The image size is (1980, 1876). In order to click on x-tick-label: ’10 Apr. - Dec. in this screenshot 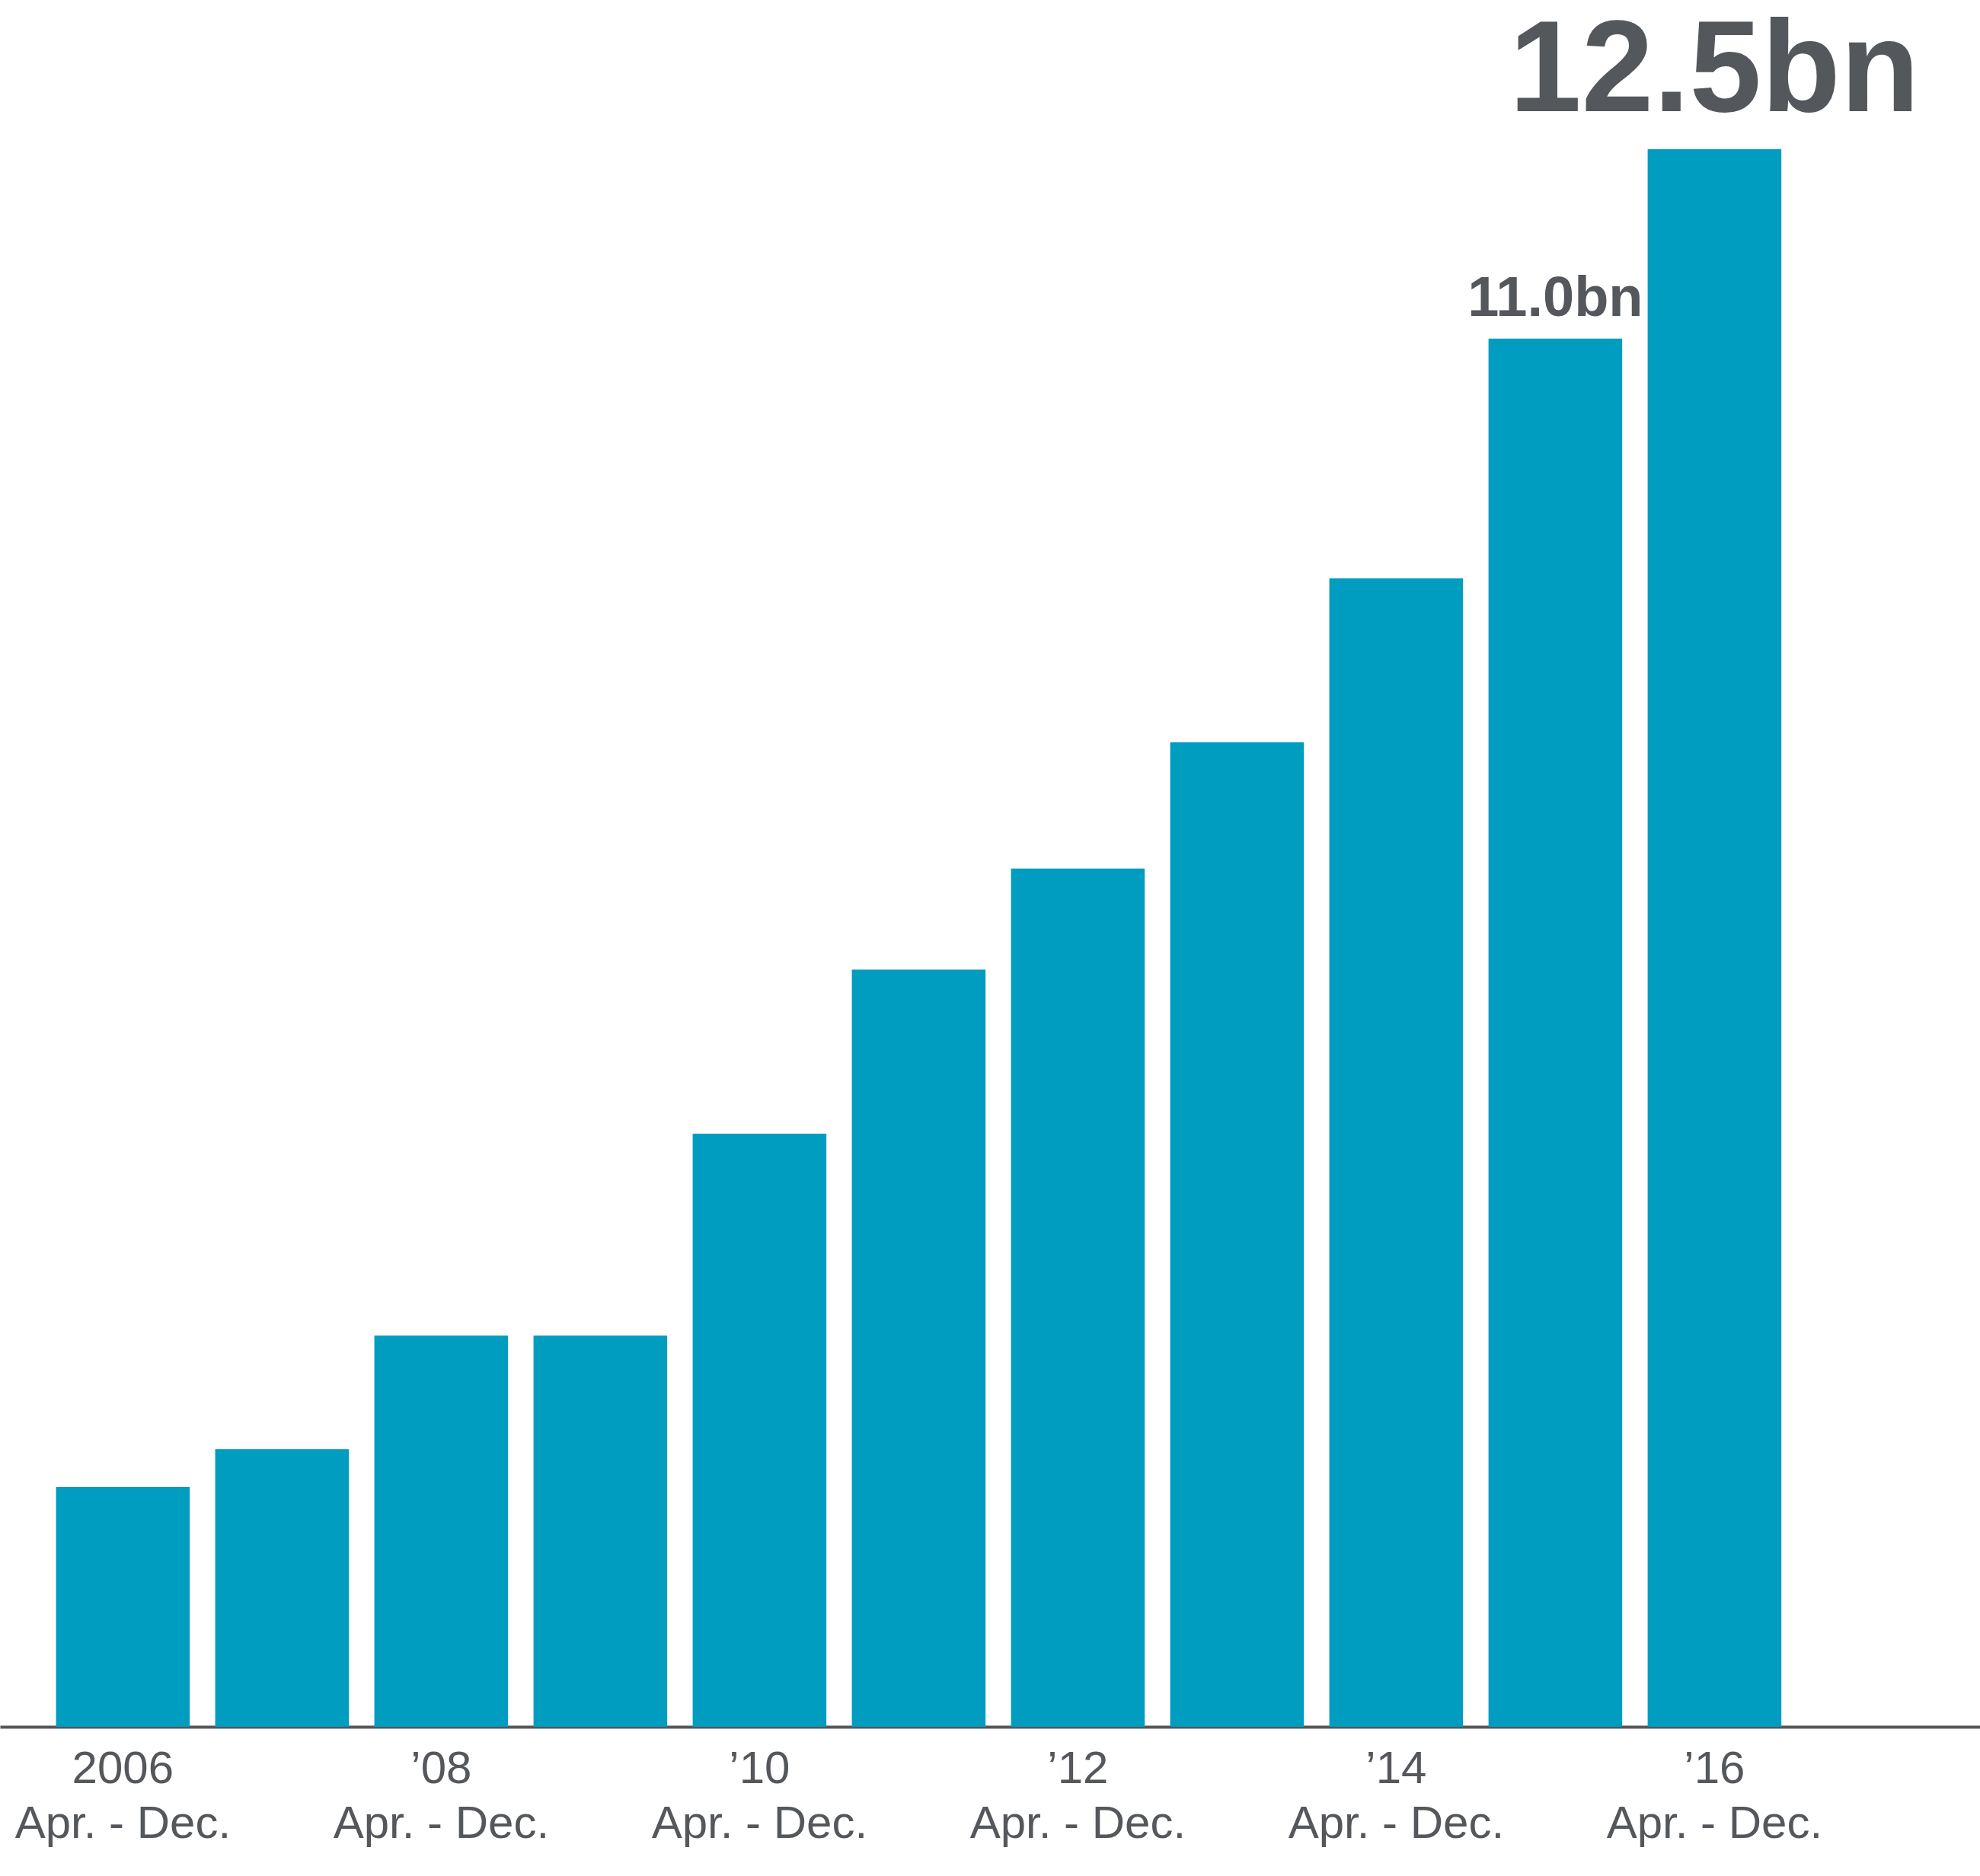, I will do `click(759, 1795)`.